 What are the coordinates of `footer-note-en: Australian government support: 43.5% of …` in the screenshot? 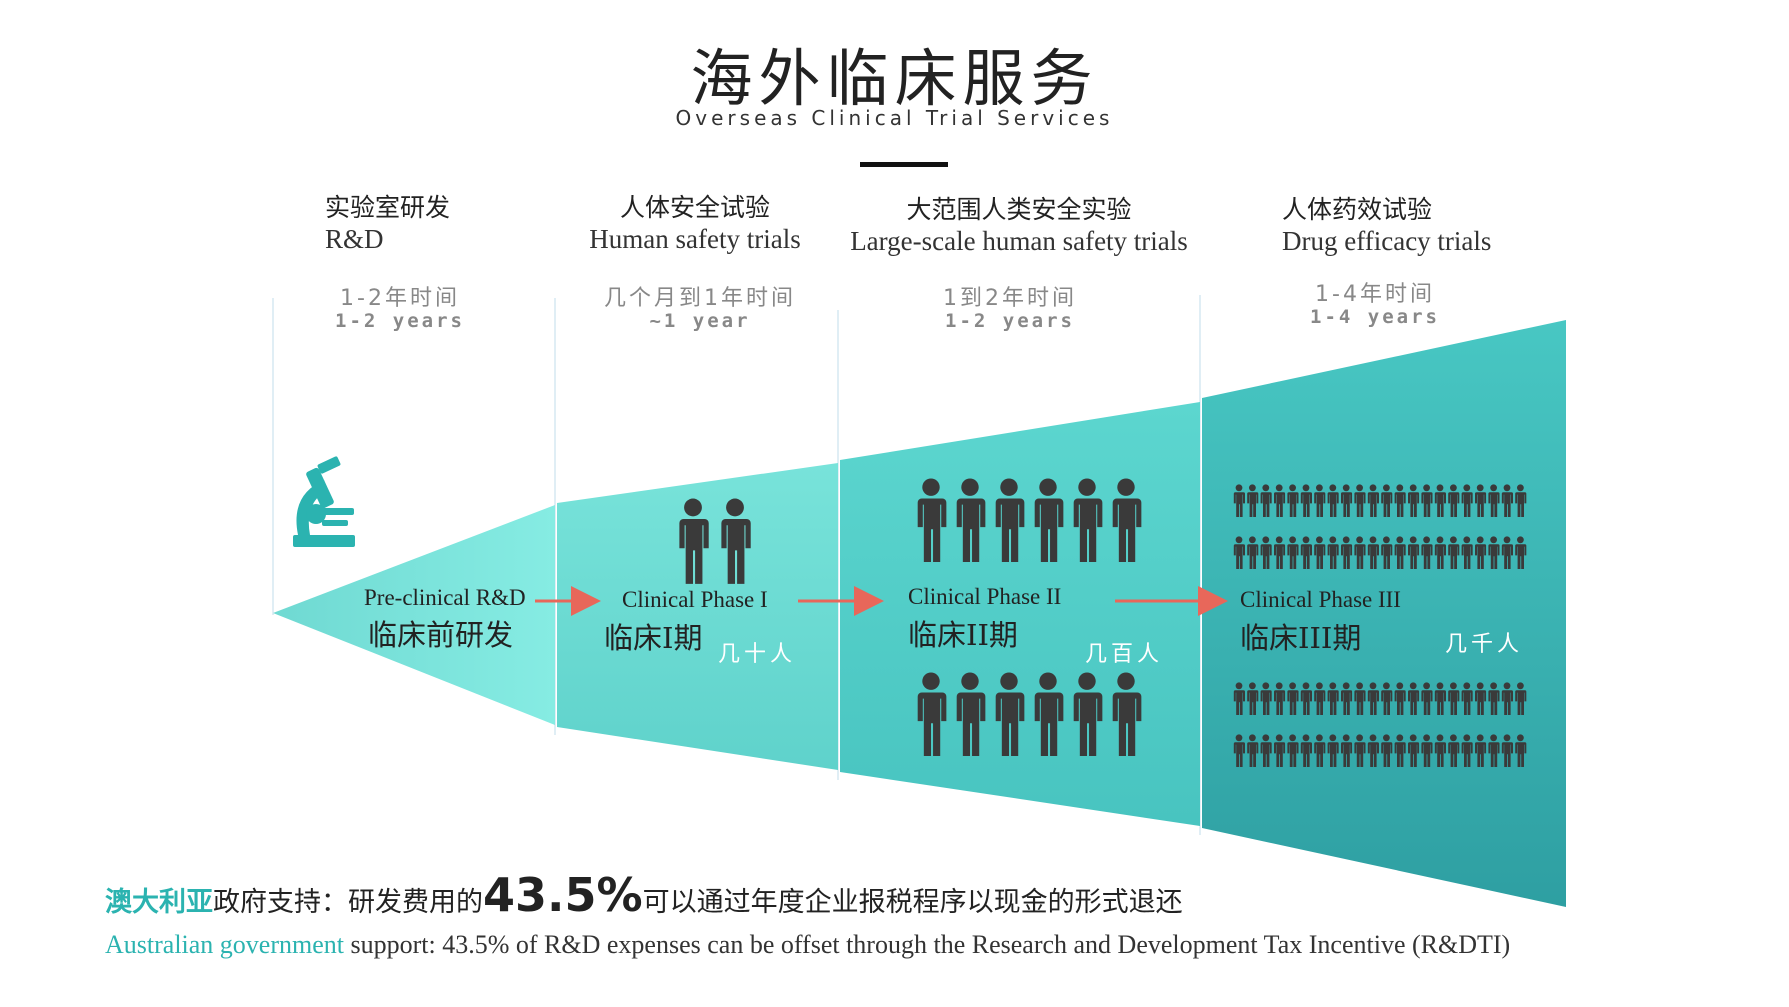 It's located at (807, 945).